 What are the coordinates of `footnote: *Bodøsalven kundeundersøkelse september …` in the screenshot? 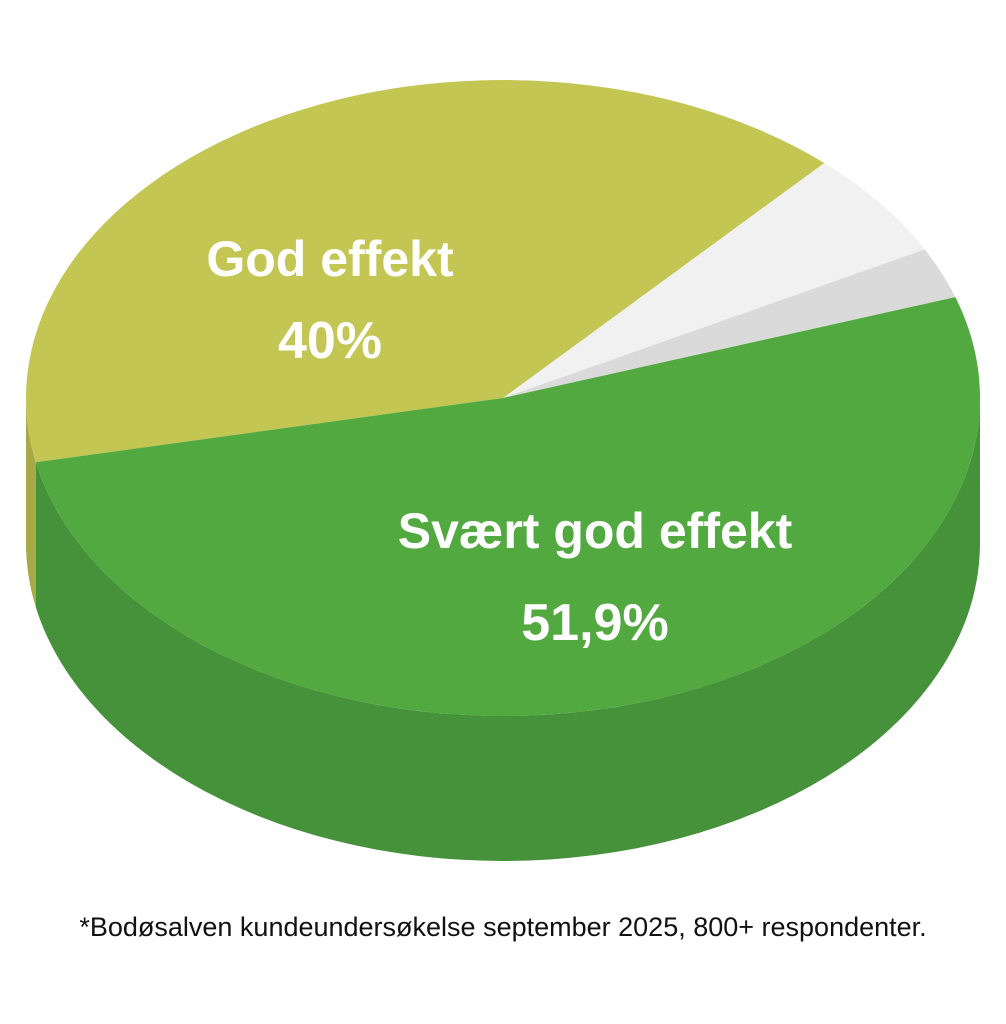 It's located at (503, 927).